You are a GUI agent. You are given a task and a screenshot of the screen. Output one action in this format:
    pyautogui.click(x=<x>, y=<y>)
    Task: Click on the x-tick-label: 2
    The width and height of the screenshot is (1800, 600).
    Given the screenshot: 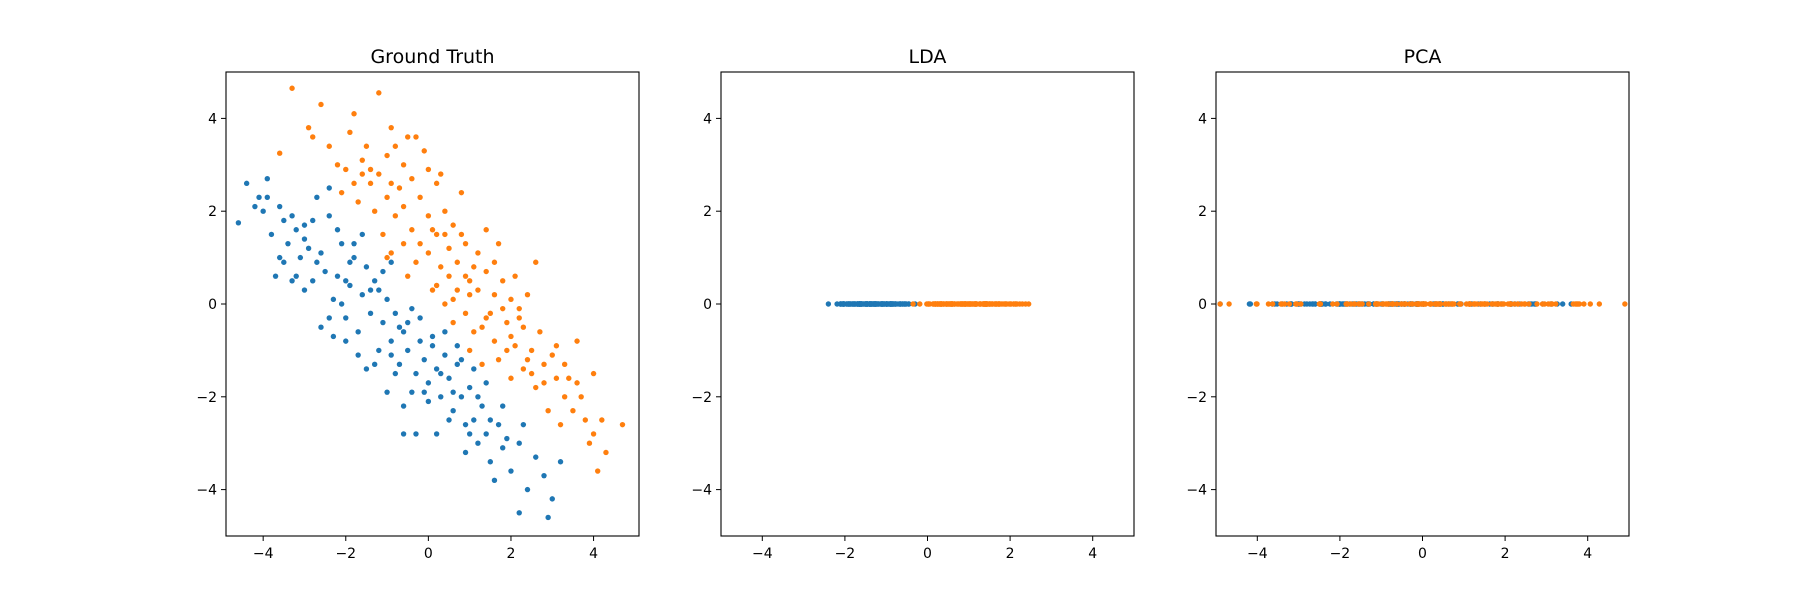 What is the action you would take?
    pyautogui.click(x=1010, y=554)
    